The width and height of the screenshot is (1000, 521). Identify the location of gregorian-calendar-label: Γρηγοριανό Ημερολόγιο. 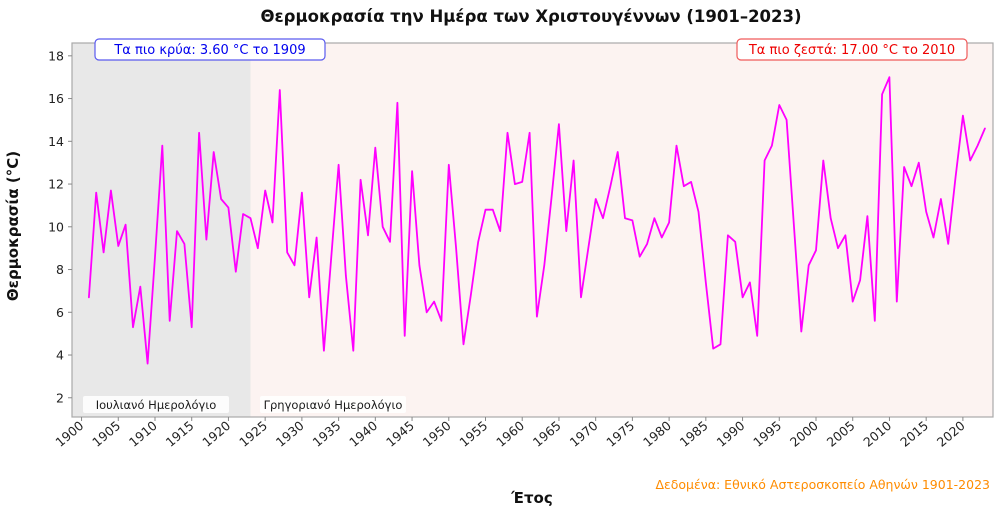
(333, 405).